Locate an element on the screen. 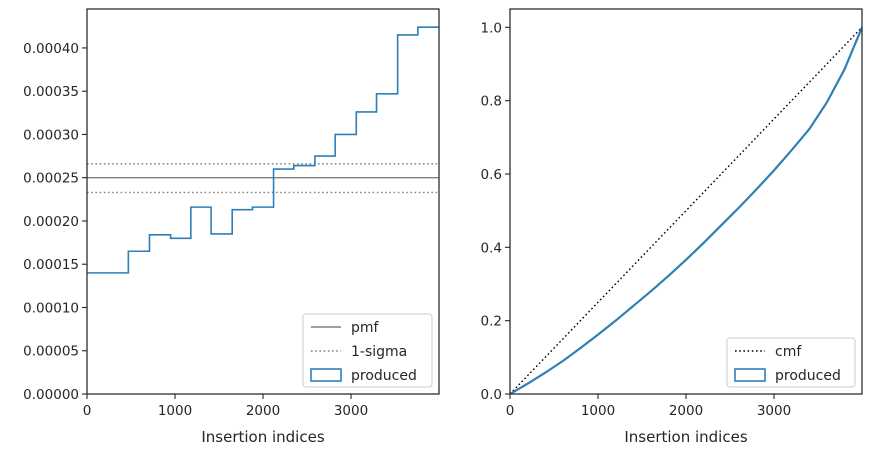 Image resolution: width=871 pixels, height=453 pixels. y-tick-label: 0.00010 is located at coordinates (51, 308).